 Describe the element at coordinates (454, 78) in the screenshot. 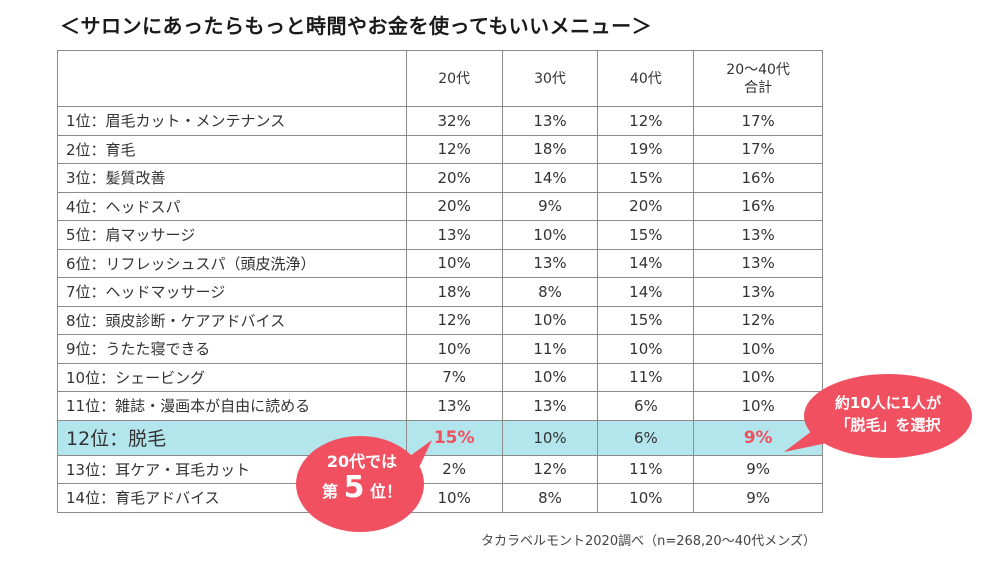

I see `header-20s: 20代` at that location.